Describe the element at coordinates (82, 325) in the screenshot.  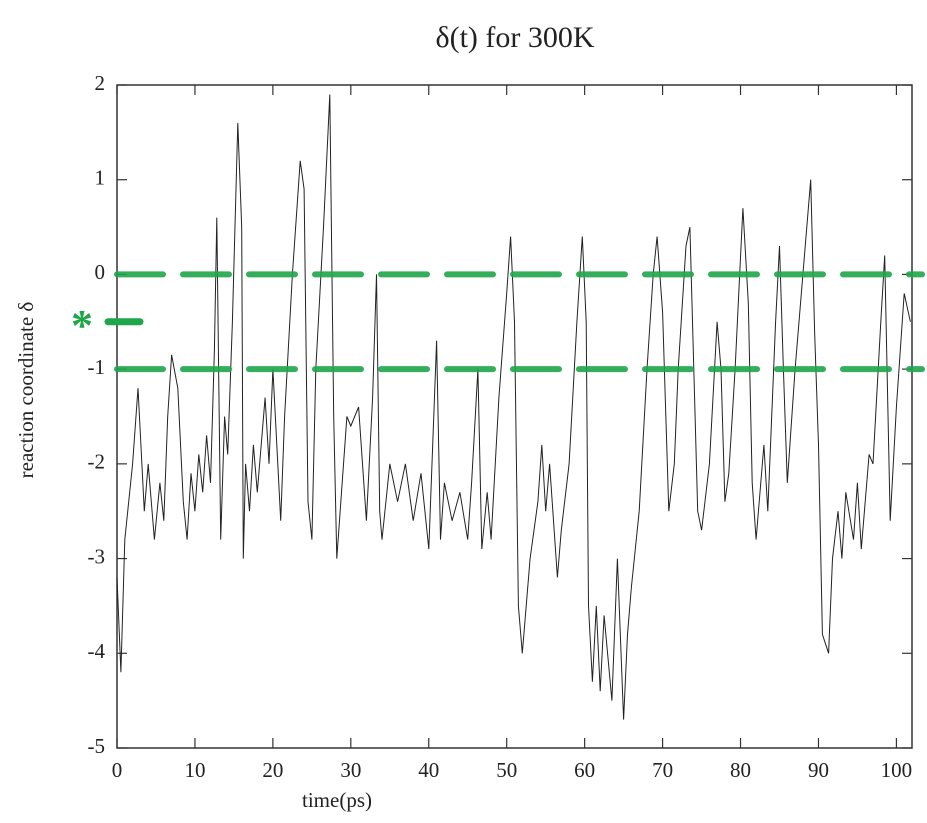
I see `marker-label: *` at that location.